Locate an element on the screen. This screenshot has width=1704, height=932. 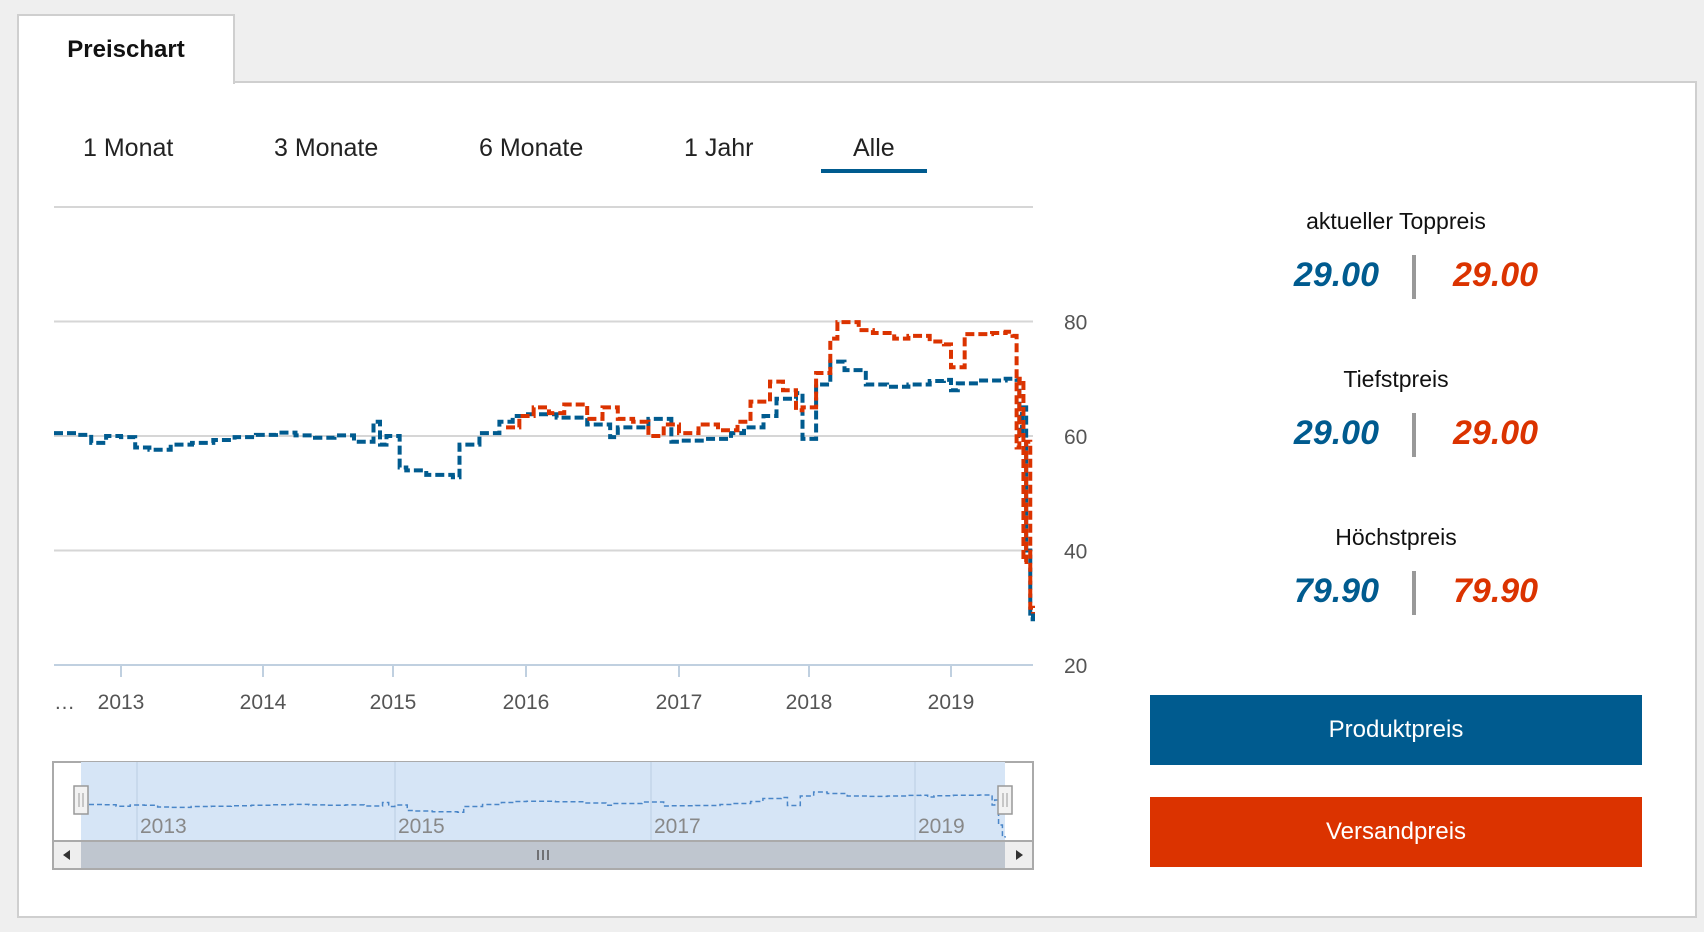
navigator-series-line is located at coordinates (543, 814).